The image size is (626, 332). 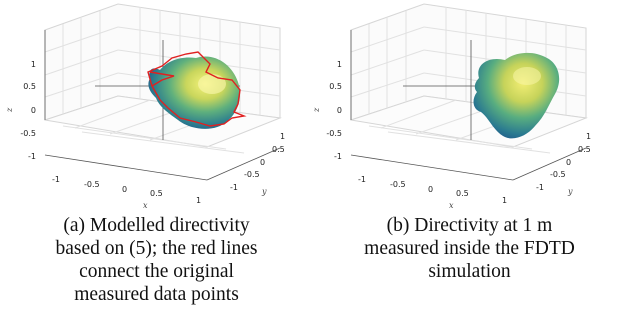 What do you see at coordinates (197, 89) in the screenshot?
I see `measured-data-lines` at bounding box center [197, 89].